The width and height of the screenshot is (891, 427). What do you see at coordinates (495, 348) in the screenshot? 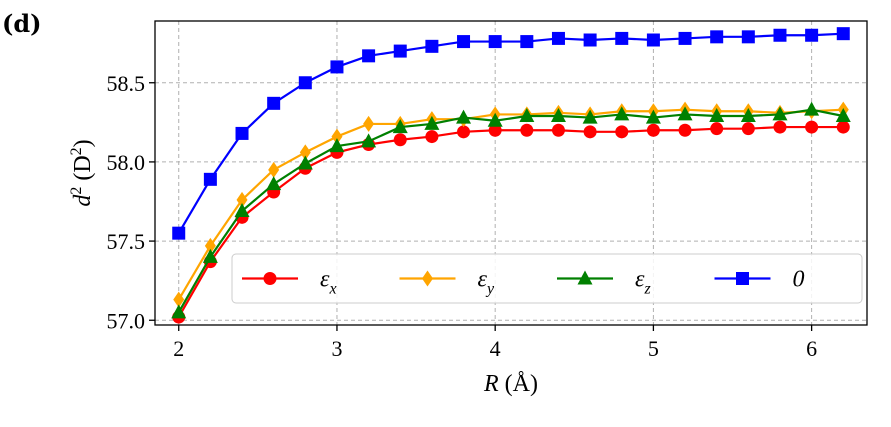
I see `x-tick-label: 4` at bounding box center [495, 348].